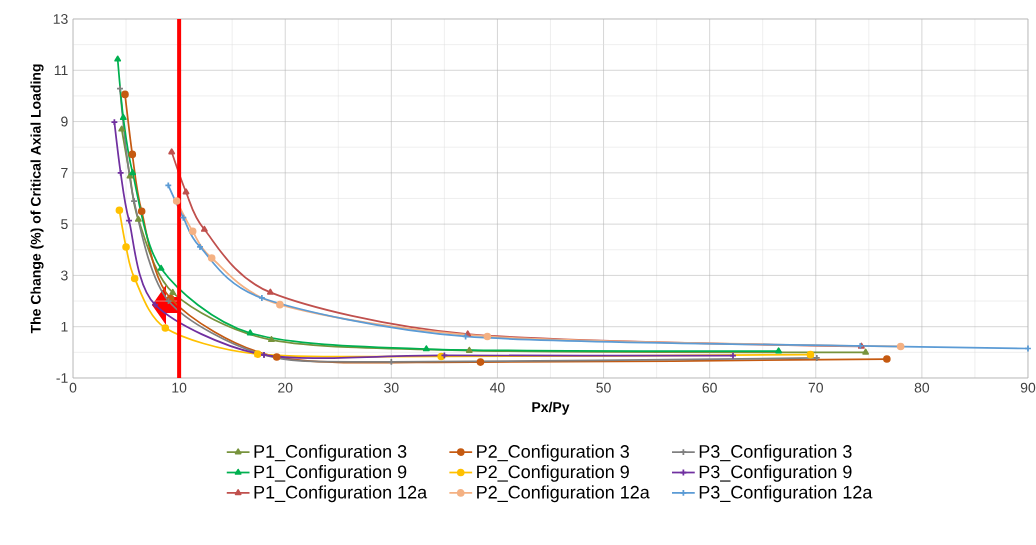  What do you see at coordinates (62, 378) in the screenshot?
I see `y-tick-label: -1` at bounding box center [62, 378].